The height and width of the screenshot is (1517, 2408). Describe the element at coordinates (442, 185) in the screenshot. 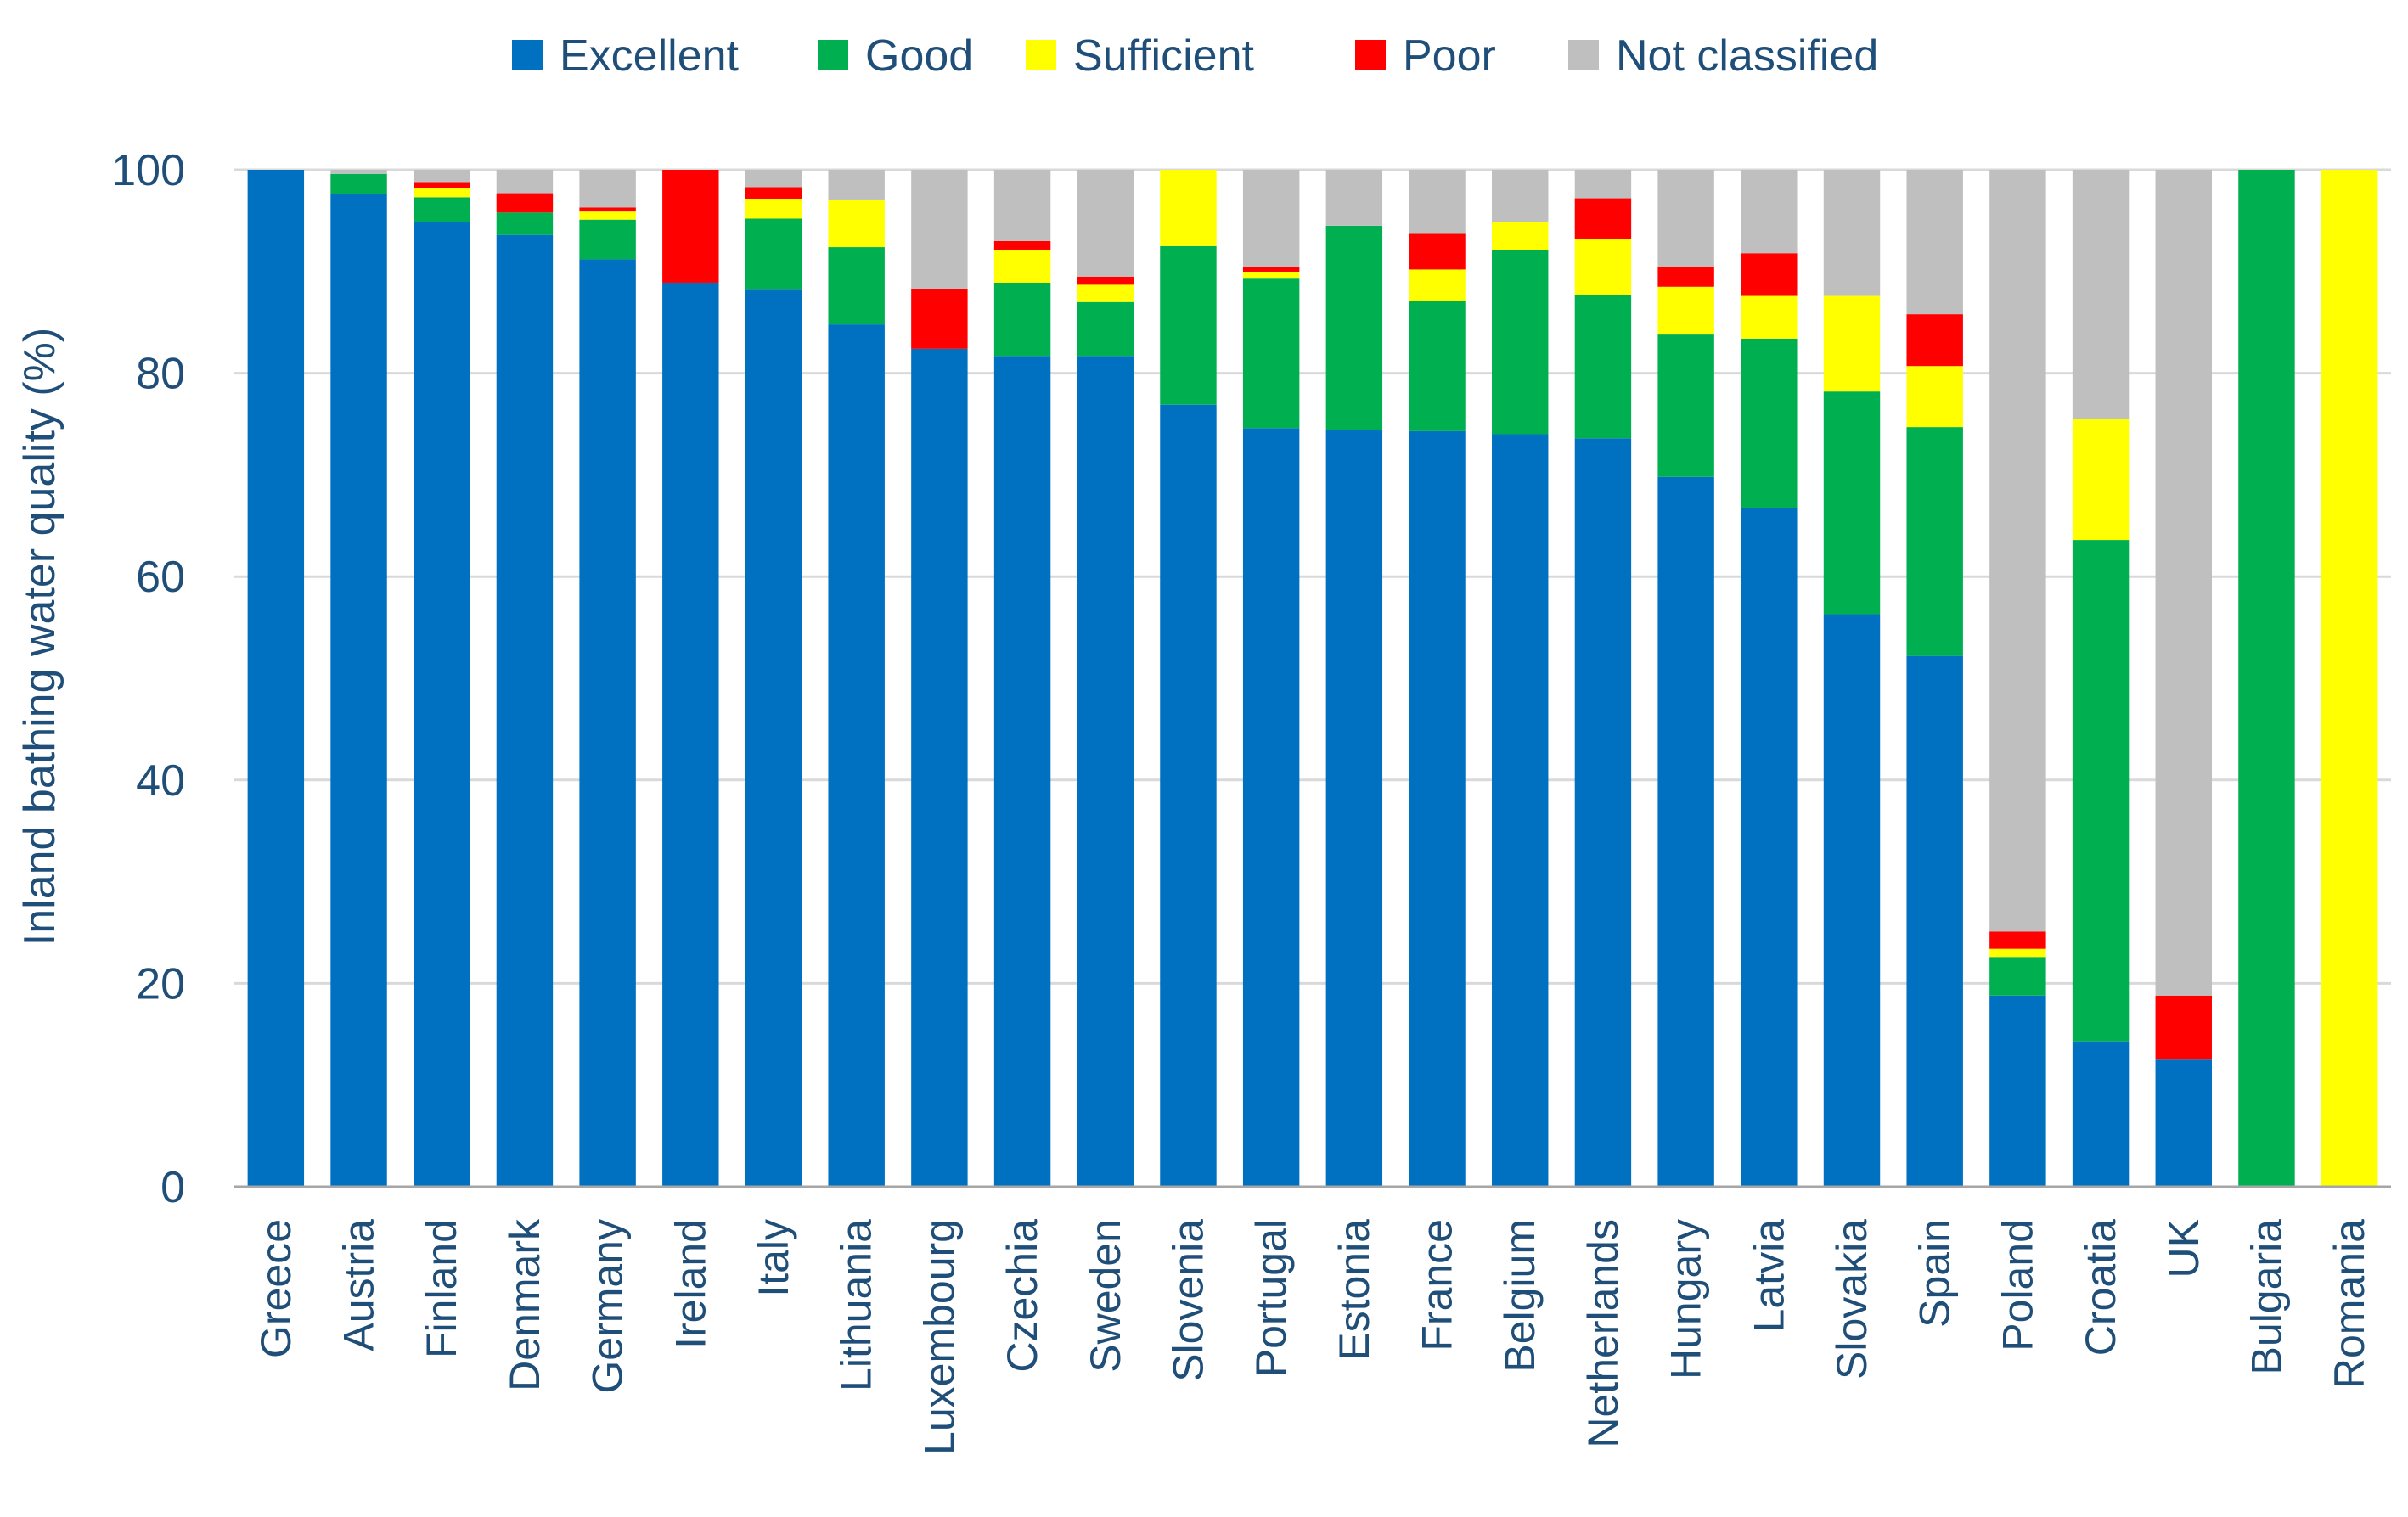

I see `bar-finland-poor` at that location.